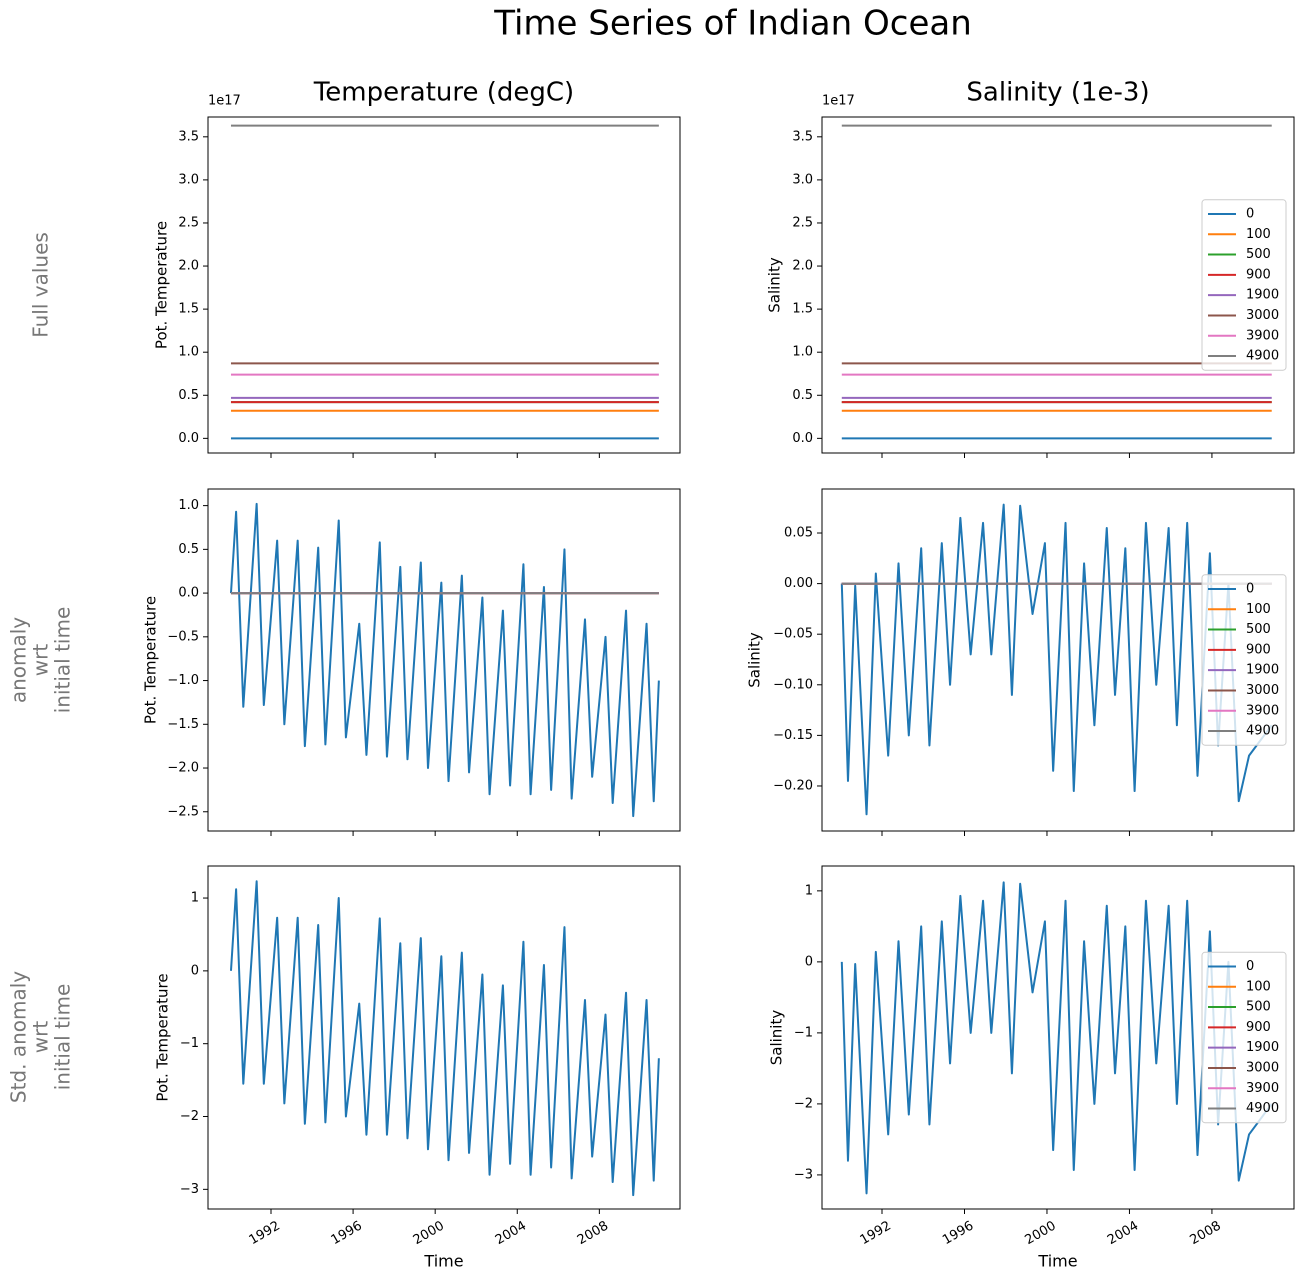  I want to click on y-tick-label: −0.15, so click(793, 735).